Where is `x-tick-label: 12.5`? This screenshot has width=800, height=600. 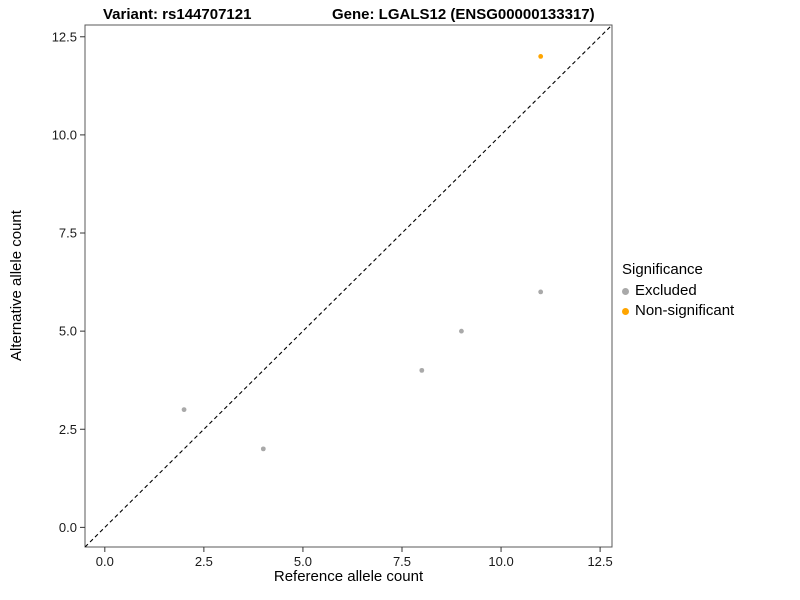 x-tick-label: 12.5 is located at coordinates (599, 561).